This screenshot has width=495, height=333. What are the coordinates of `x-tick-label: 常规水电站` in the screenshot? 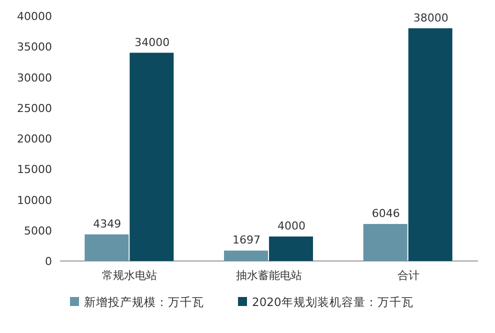 It's located at (130, 275).